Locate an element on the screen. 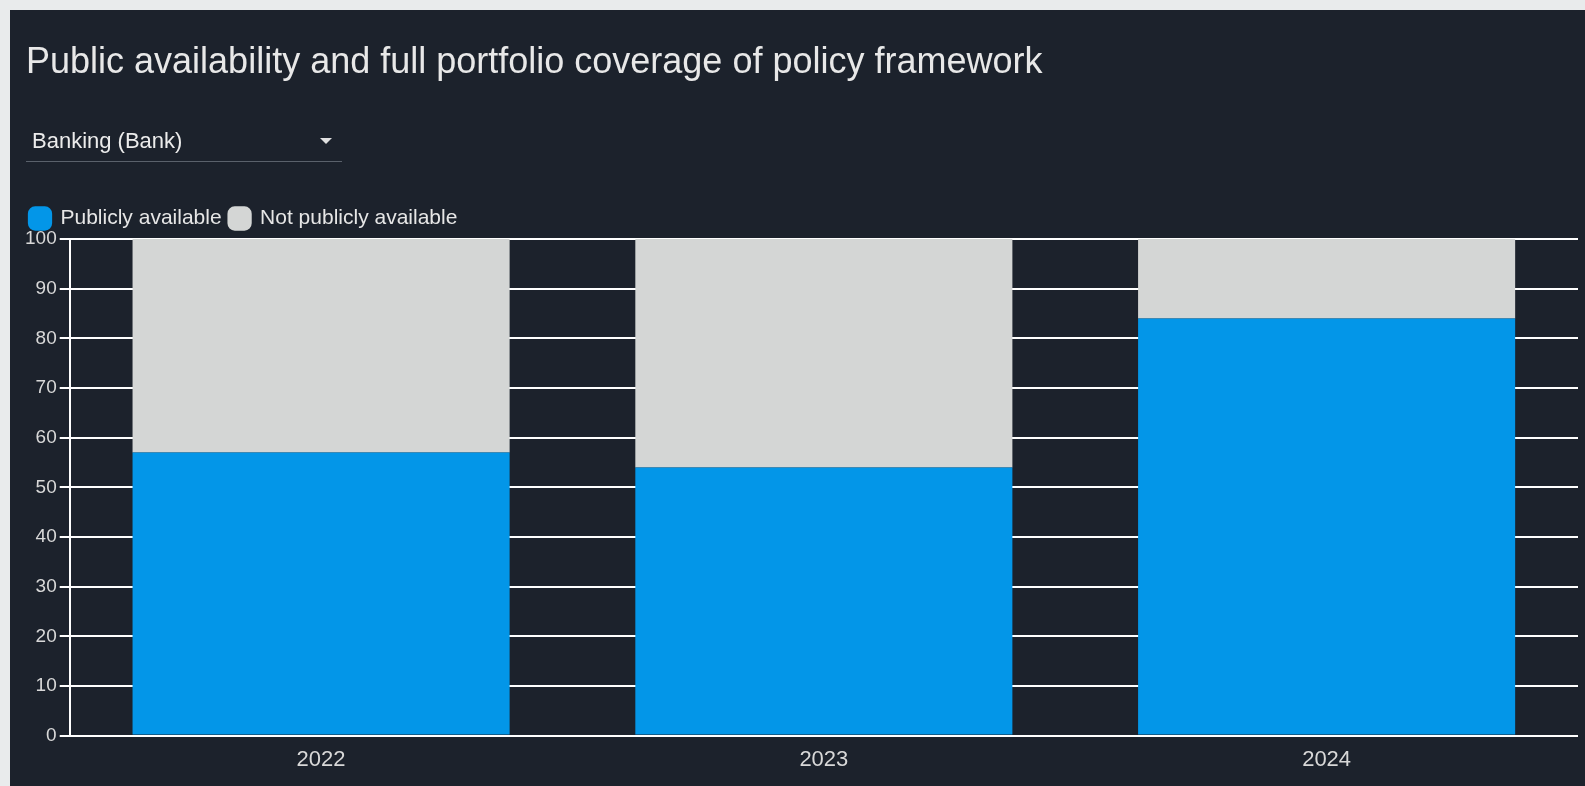  x-tick-label: 2024 is located at coordinates (1327, 758).